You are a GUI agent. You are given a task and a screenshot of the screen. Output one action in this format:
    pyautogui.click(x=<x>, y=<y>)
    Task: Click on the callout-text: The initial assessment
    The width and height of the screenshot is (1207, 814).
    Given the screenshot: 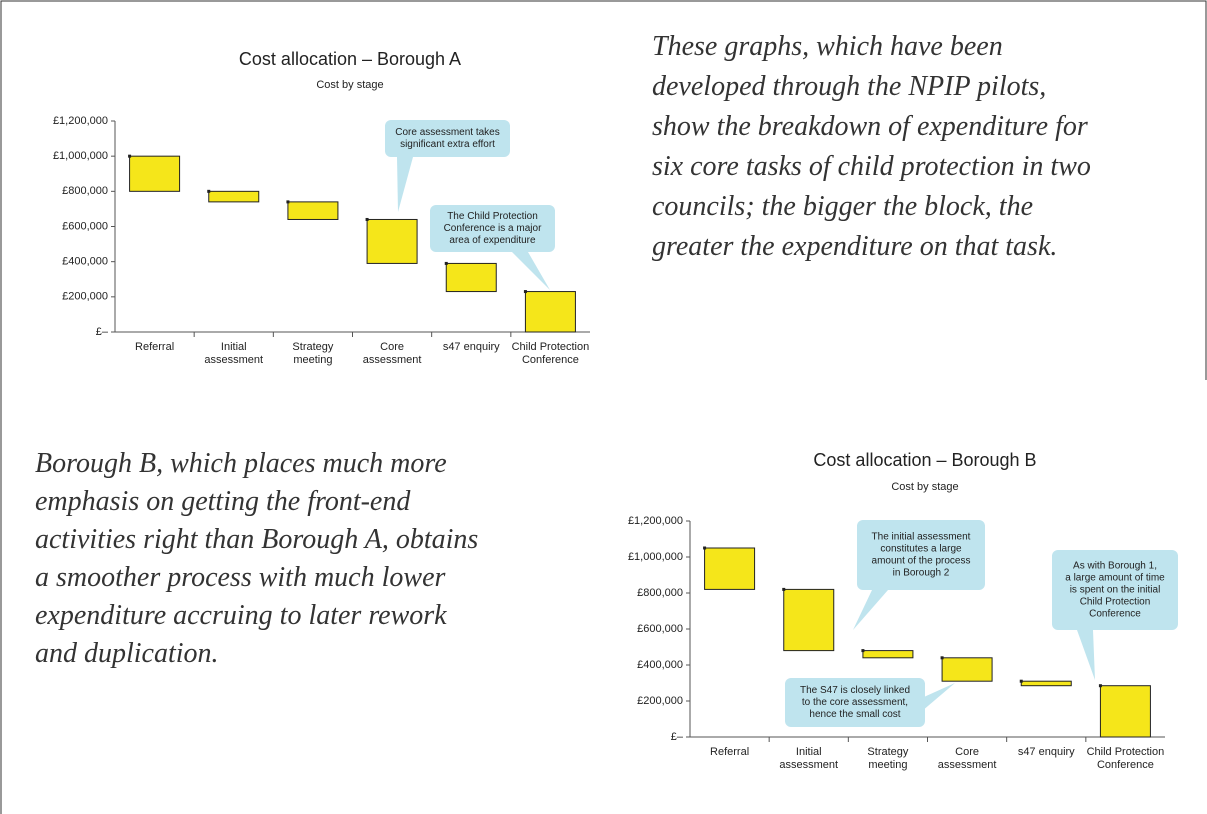 What is the action you would take?
    pyautogui.click(x=921, y=537)
    